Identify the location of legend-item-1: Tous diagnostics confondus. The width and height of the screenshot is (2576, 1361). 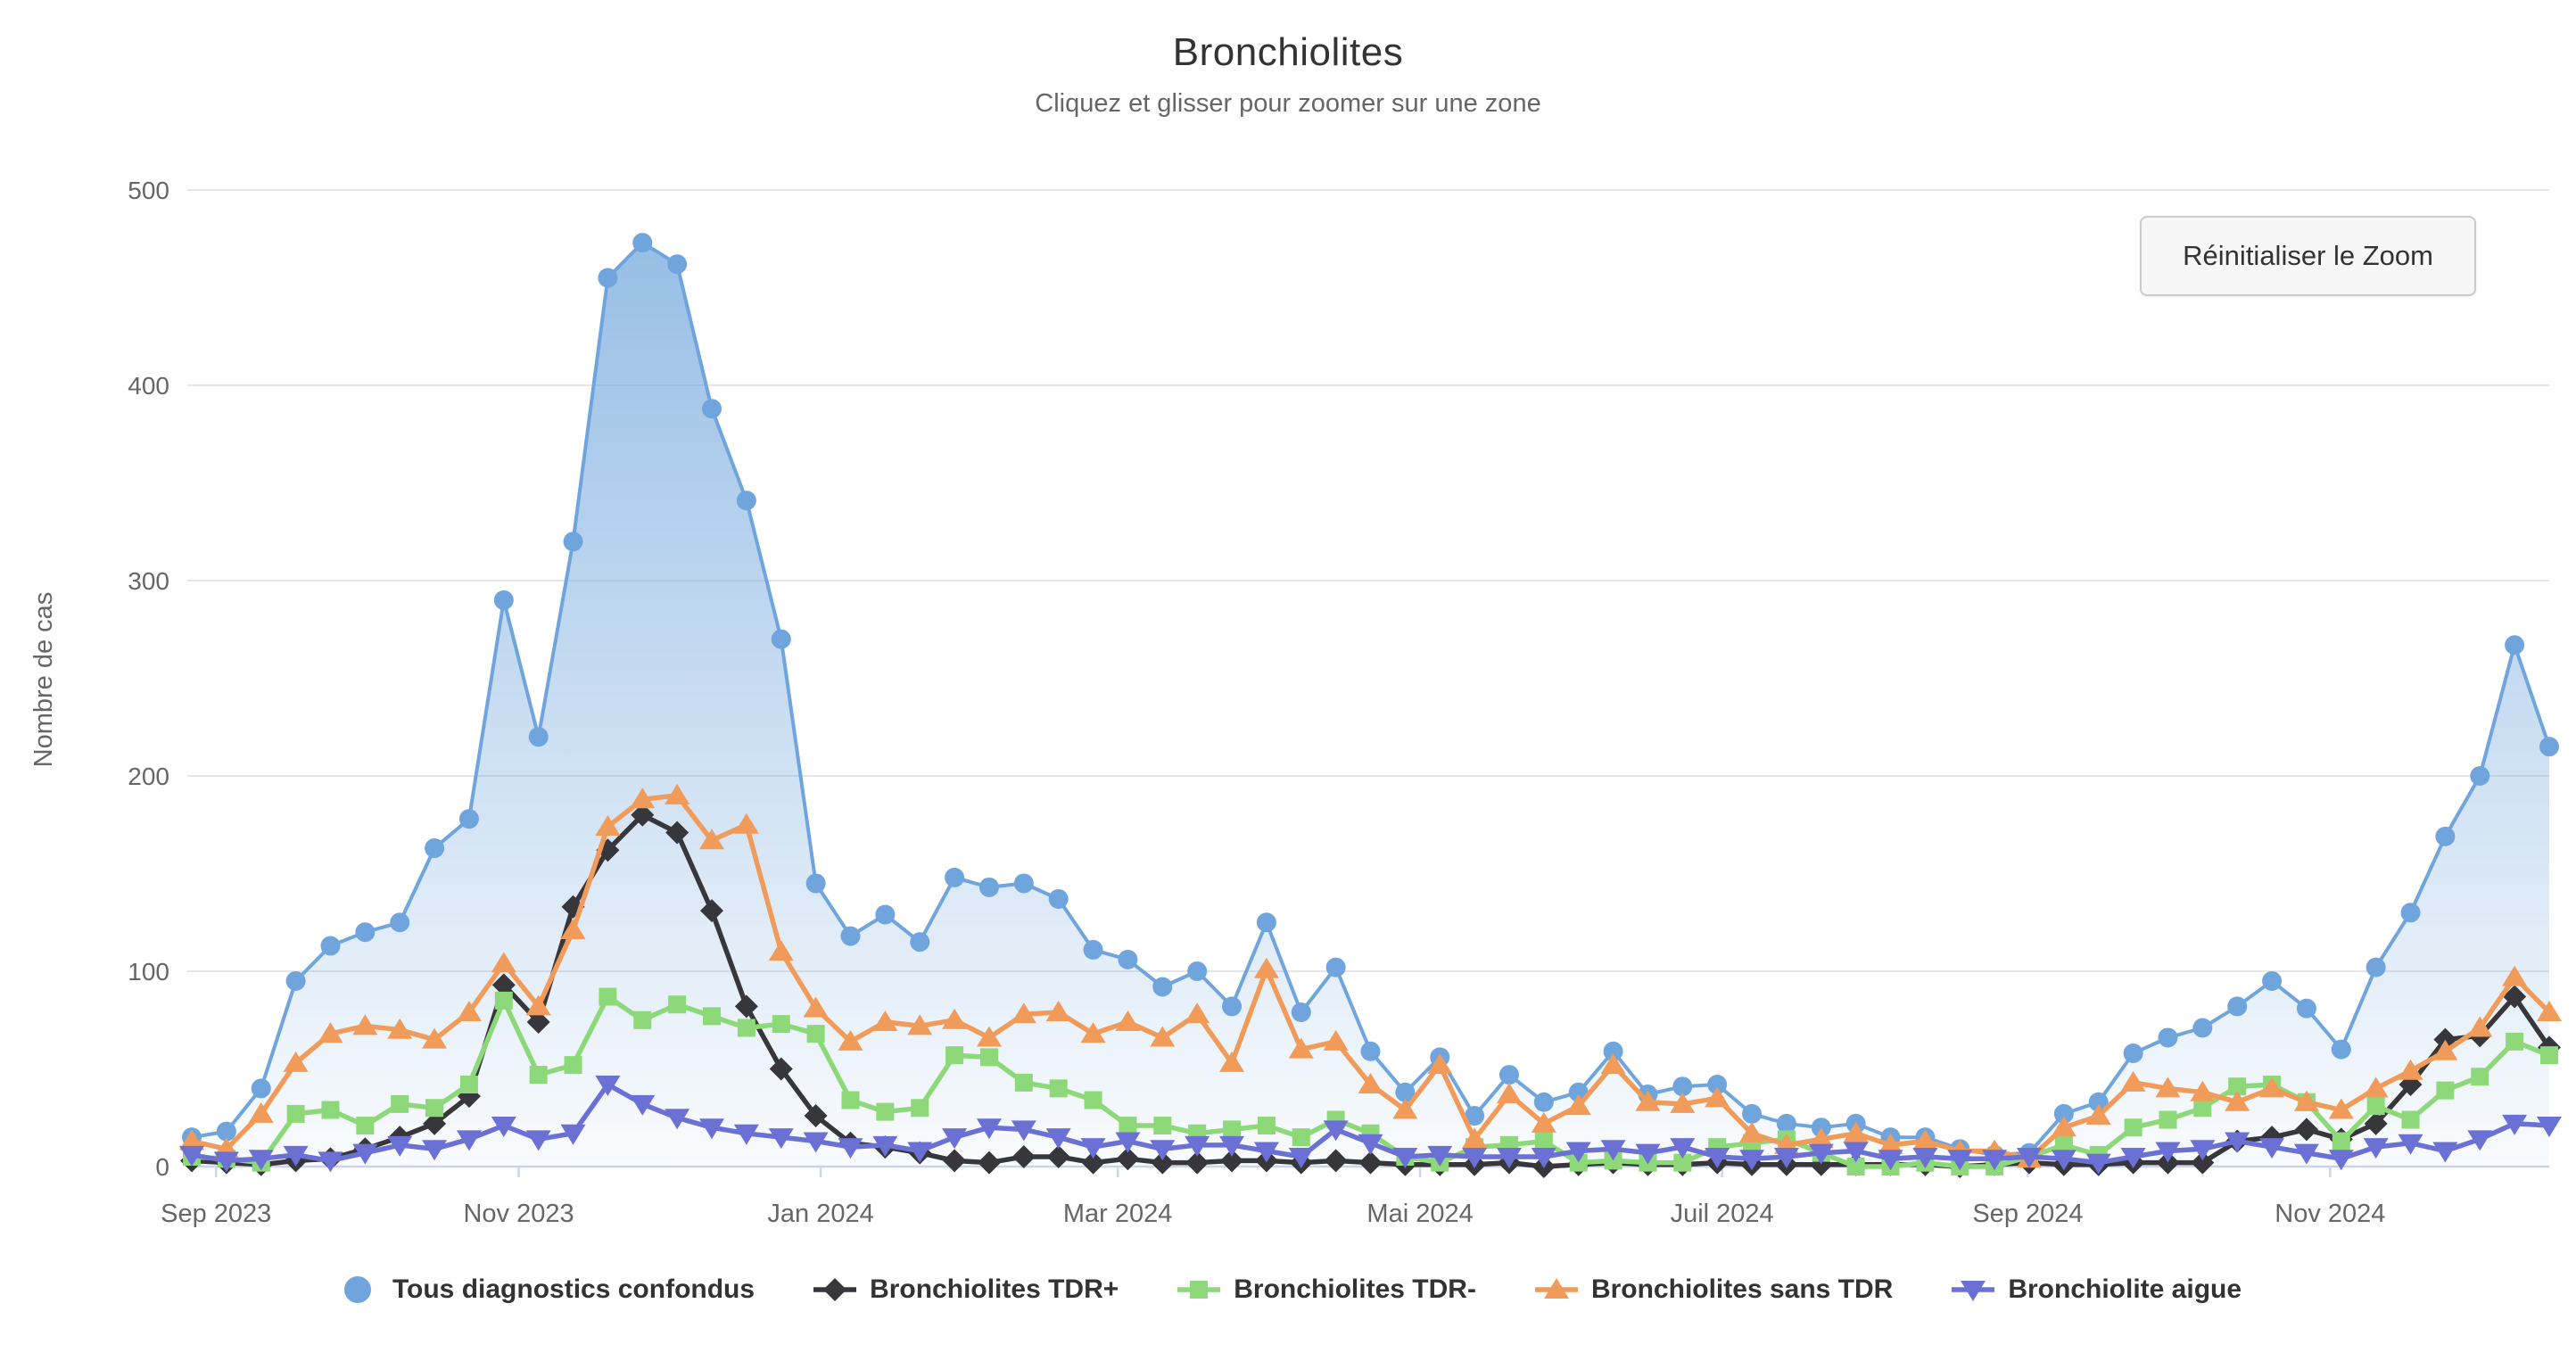
(545, 1290).